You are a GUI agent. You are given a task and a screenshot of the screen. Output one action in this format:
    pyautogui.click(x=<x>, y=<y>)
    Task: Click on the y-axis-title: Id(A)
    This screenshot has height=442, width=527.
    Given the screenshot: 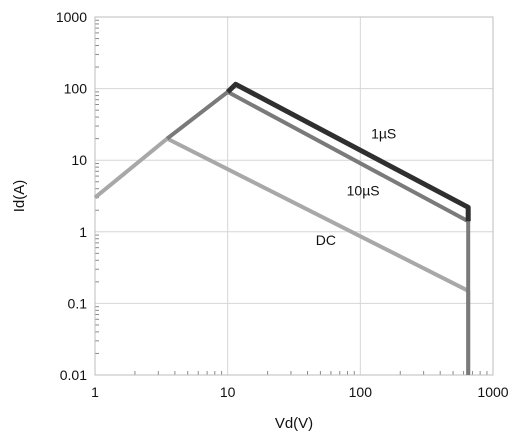 What is the action you would take?
    pyautogui.click(x=19, y=196)
    